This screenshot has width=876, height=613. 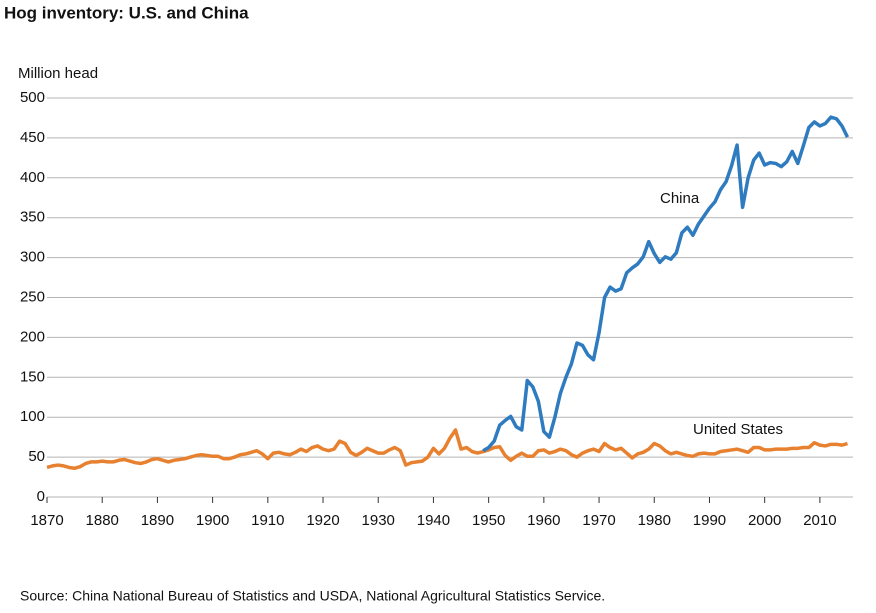 What do you see at coordinates (32, 416) in the screenshot?
I see `y-tick-label: 100` at bounding box center [32, 416].